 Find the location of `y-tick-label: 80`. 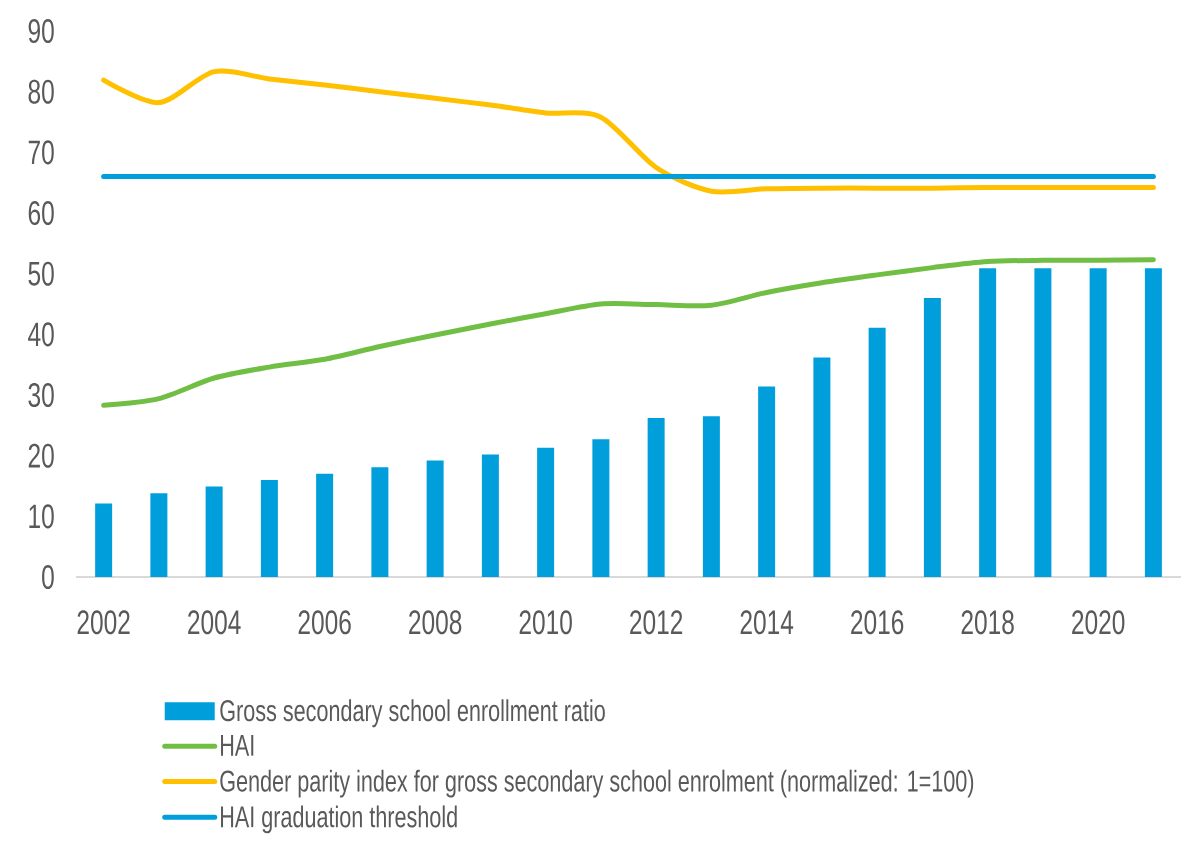

y-tick-label: 80 is located at coordinates (41, 91).